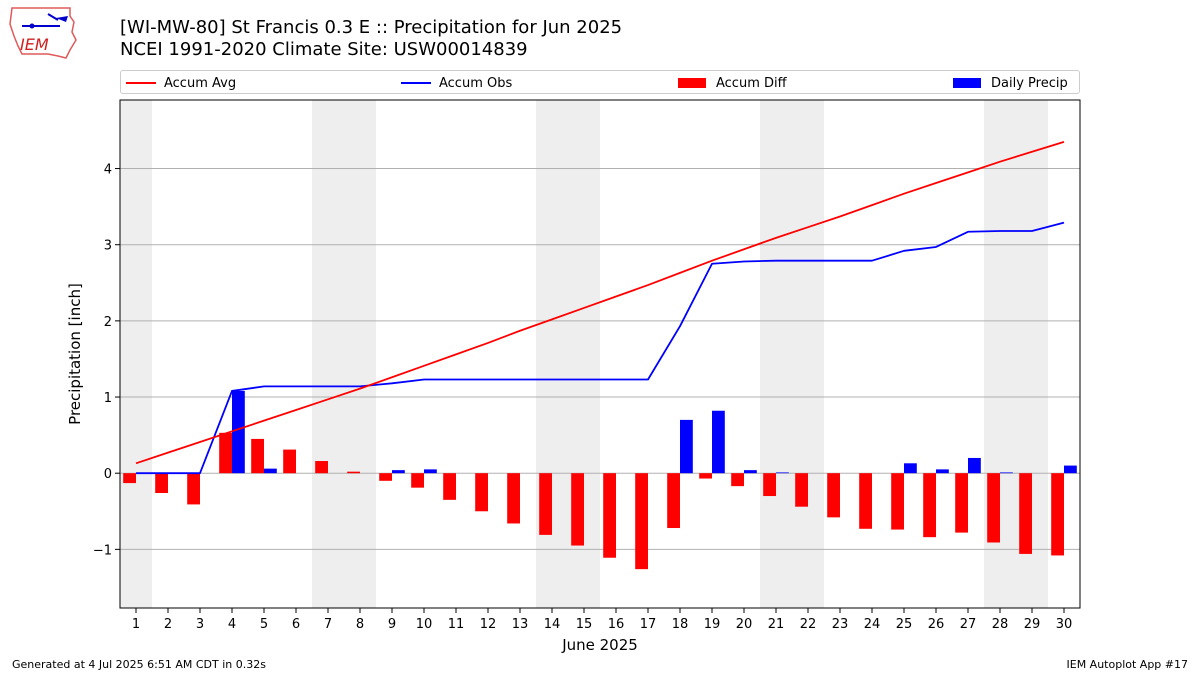 This screenshot has height=675, width=1200. What do you see at coordinates (968, 624) in the screenshot?
I see `x-tick-label-27: 27` at bounding box center [968, 624].